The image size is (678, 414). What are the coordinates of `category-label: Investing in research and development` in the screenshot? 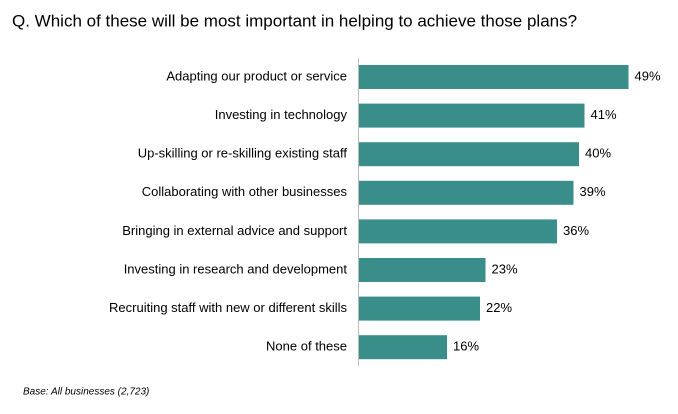 It's located at (236, 268).